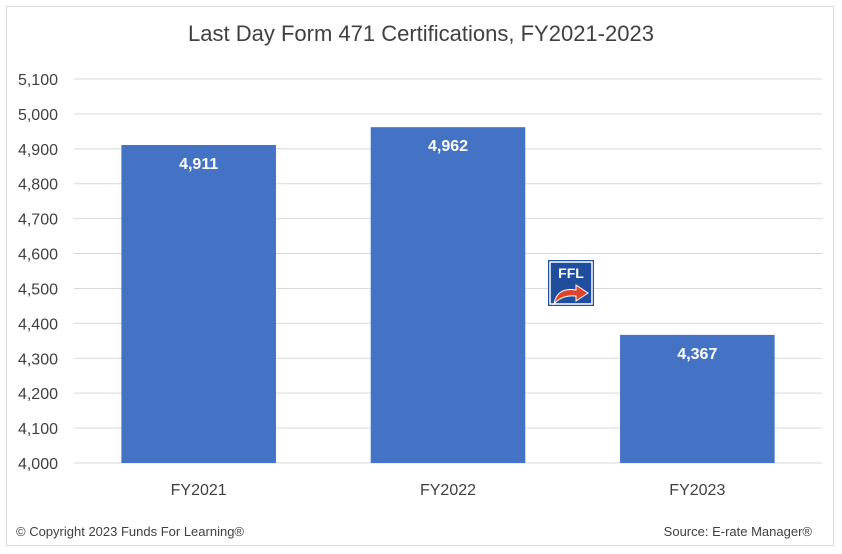 The image size is (842, 554). Describe the element at coordinates (448, 146) in the screenshot. I see `data-label: 4,962` at that location.